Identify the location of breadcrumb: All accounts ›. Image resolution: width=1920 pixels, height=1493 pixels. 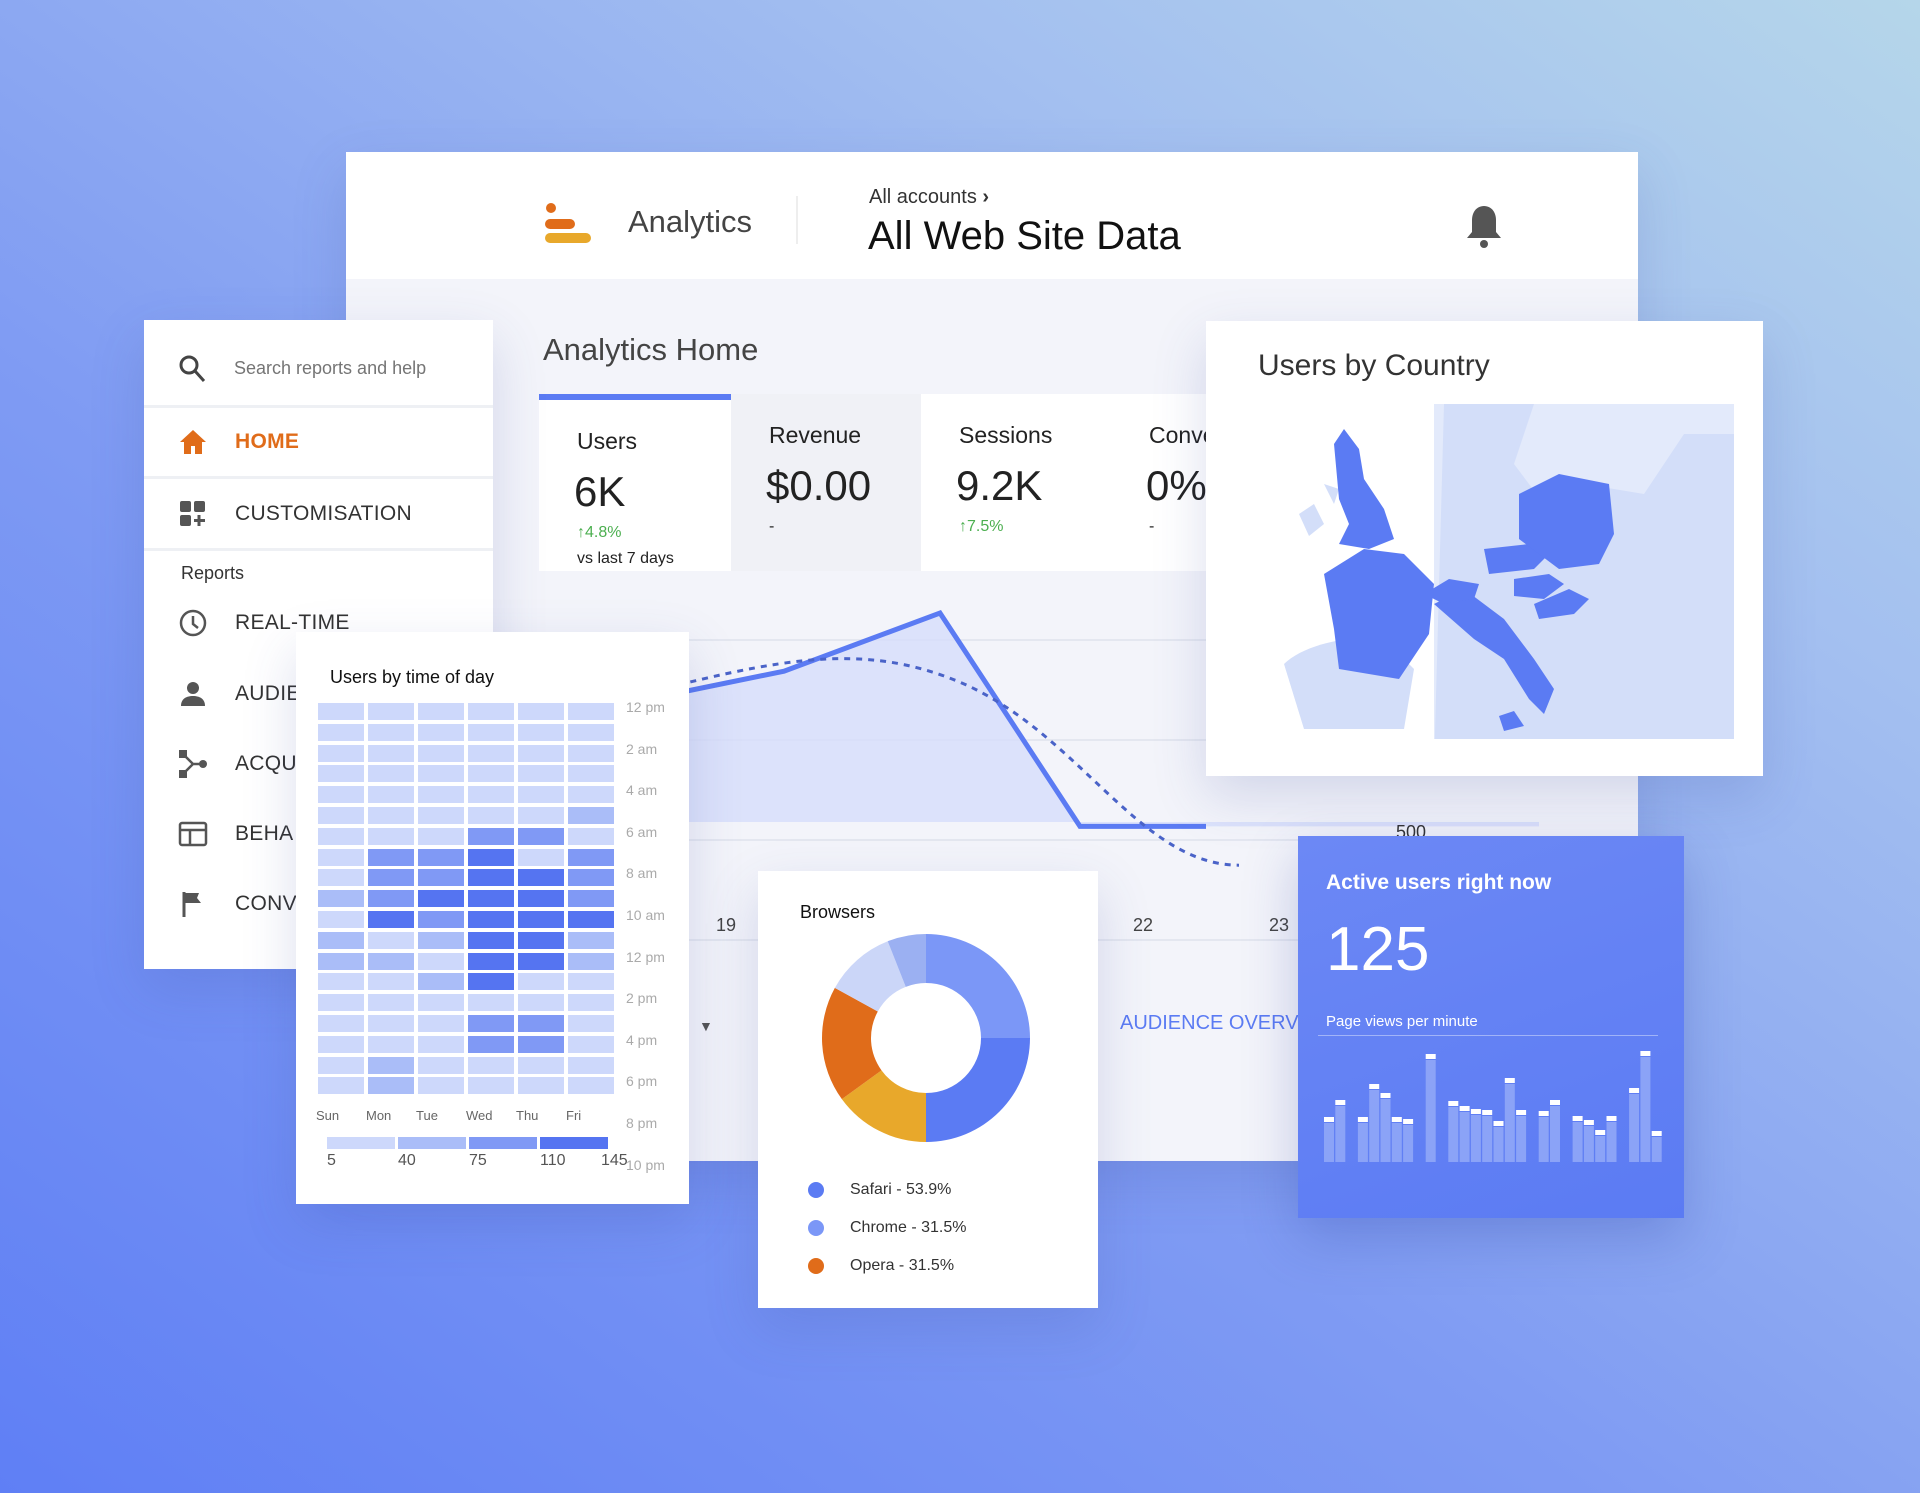
(929, 197).